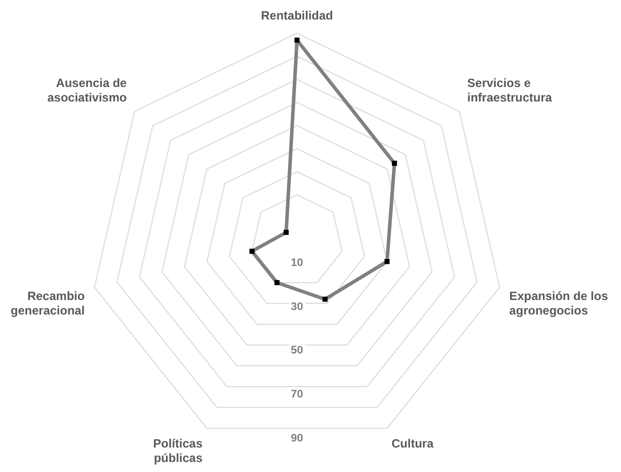 The height and width of the screenshot is (472, 621). Describe the element at coordinates (297, 350) in the screenshot. I see `y-tick-label: 50` at that location.